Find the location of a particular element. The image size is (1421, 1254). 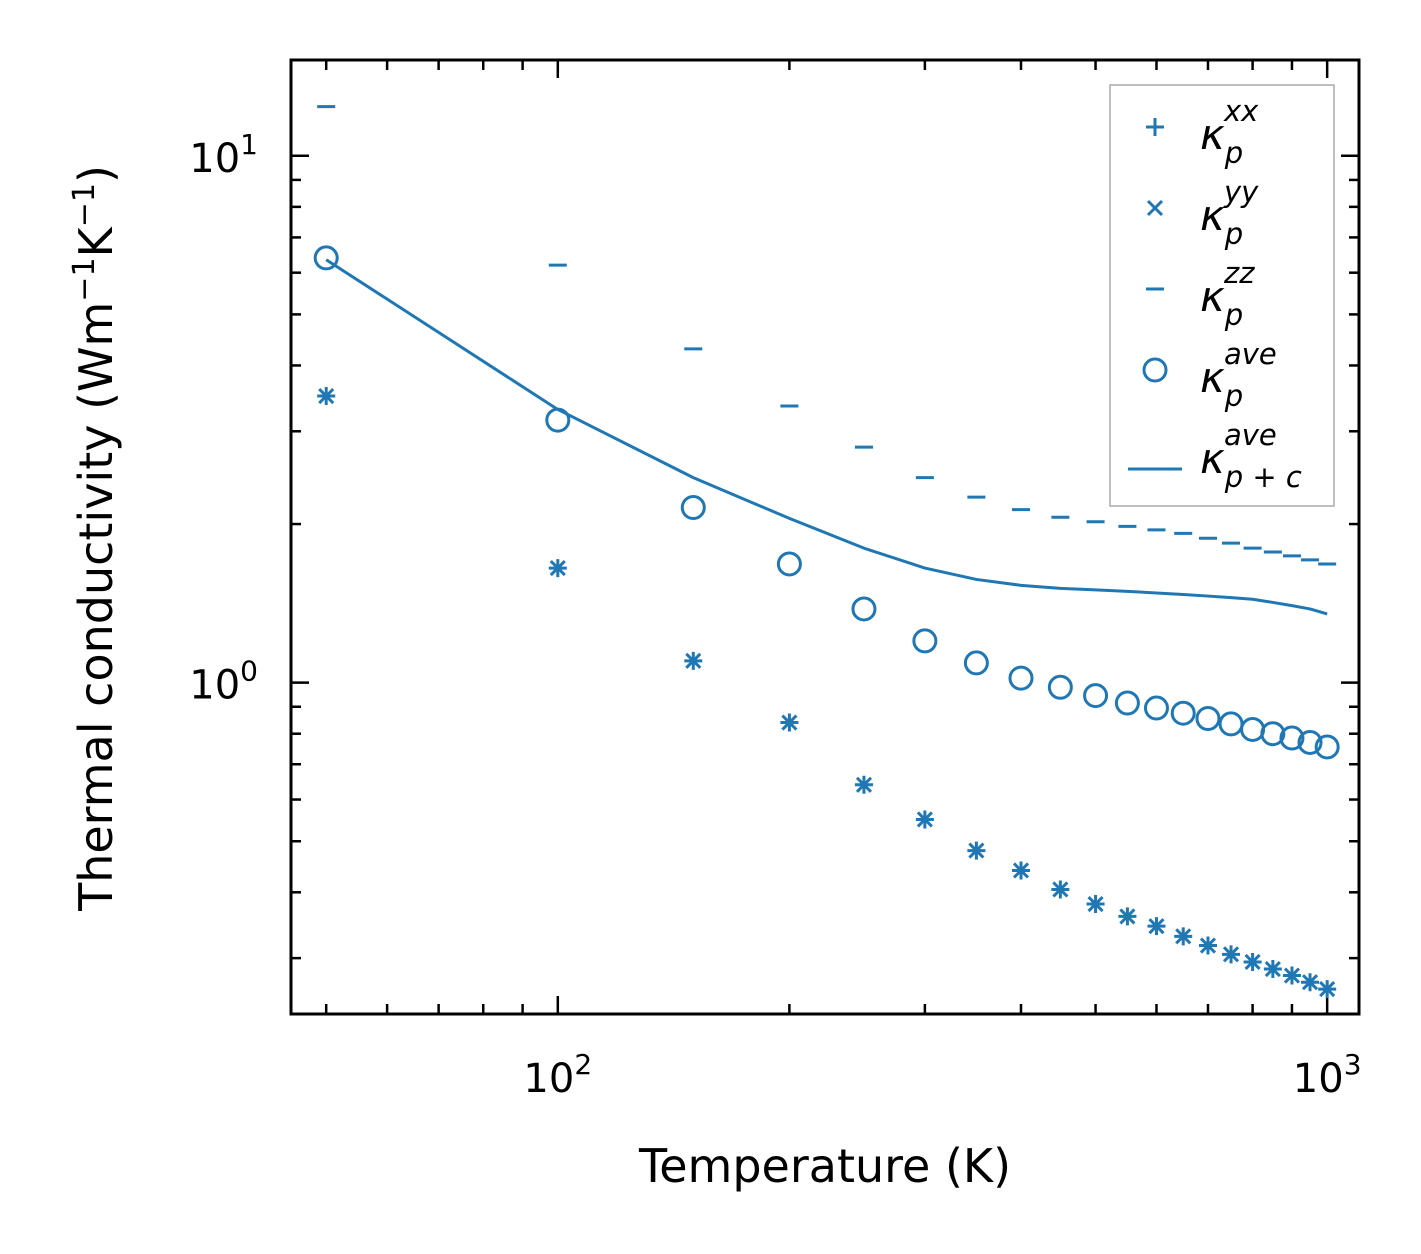

x-tick-label-exp: 2 is located at coordinates (583, 1064).